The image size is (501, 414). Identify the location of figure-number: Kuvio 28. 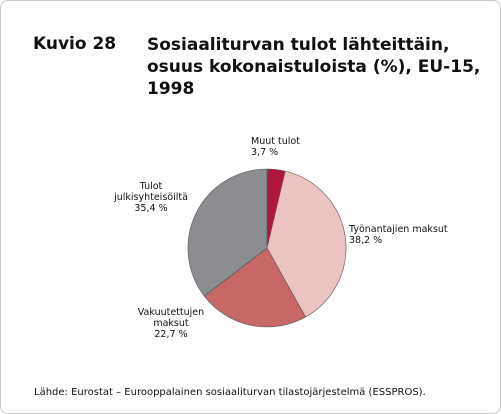
(75, 44).